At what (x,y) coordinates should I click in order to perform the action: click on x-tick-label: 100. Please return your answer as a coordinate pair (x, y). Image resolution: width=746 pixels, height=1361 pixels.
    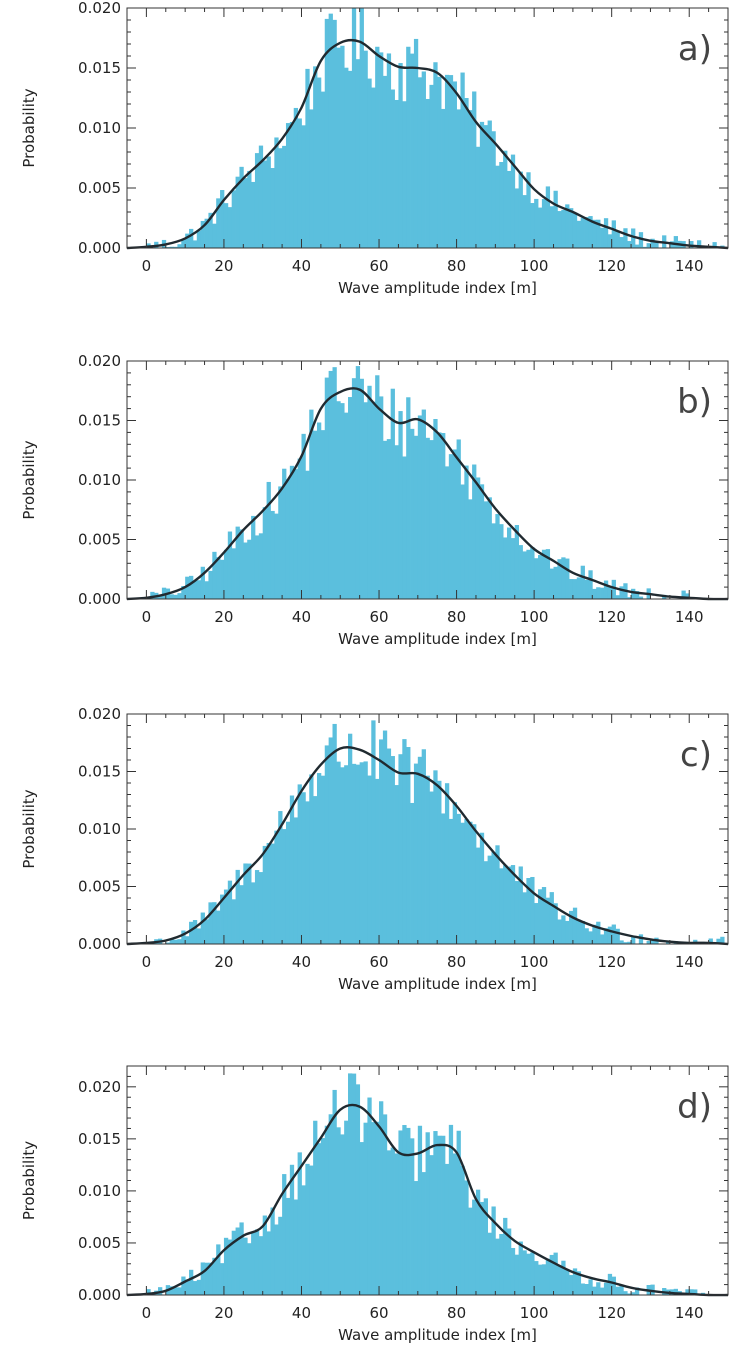
    Looking at the image, I should click on (534, 962).